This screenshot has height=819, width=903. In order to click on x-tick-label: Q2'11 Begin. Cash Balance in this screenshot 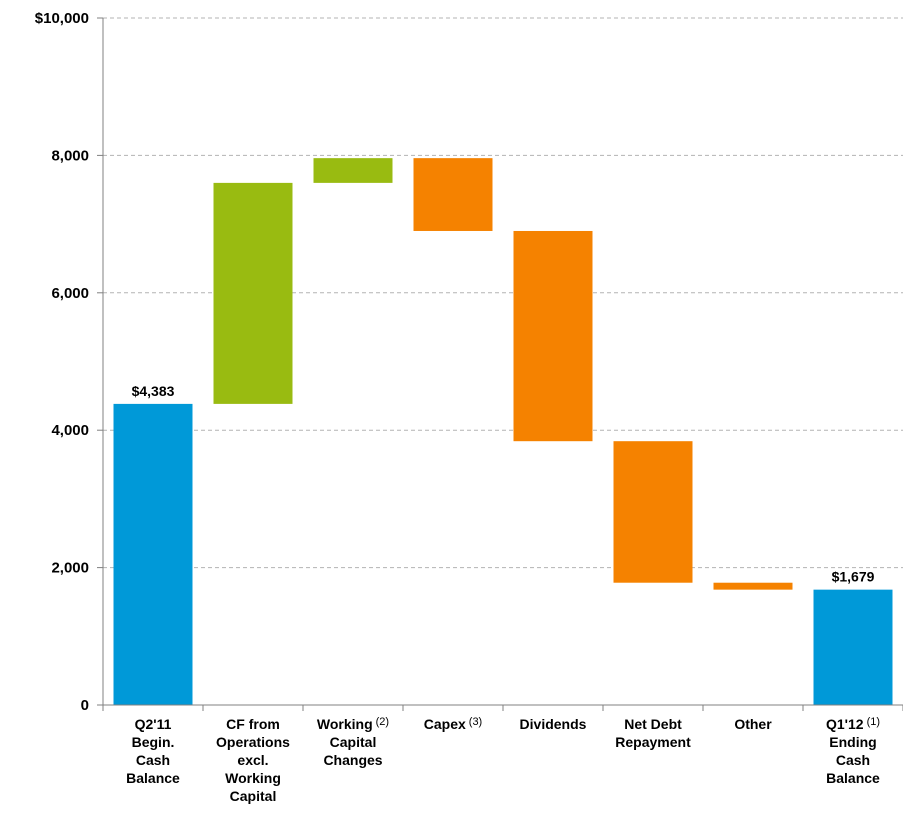, I will do `click(153, 751)`.